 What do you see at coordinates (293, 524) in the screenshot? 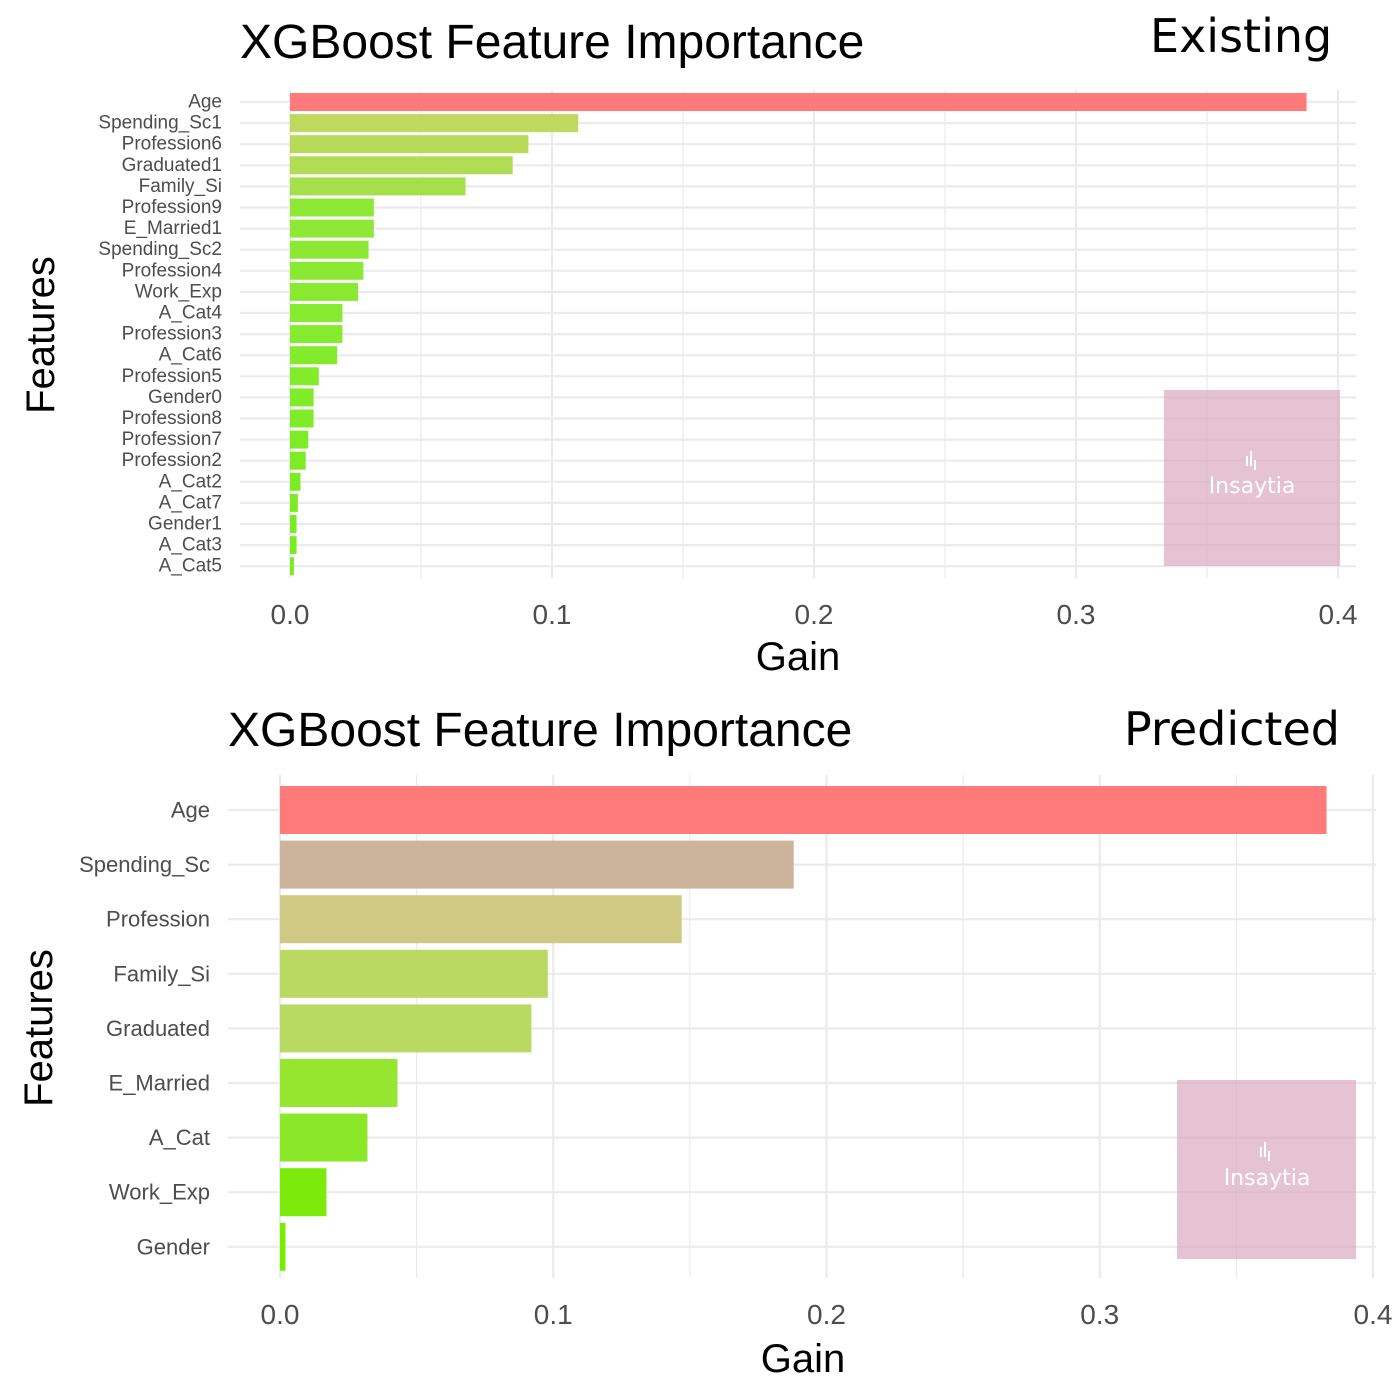
I see `bar-gender1` at bounding box center [293, 524].